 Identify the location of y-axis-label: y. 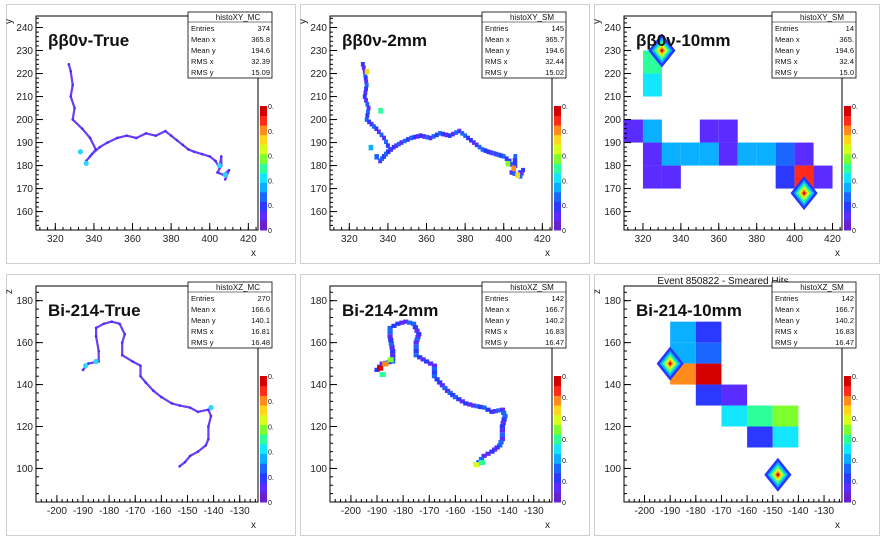
(304, 21).